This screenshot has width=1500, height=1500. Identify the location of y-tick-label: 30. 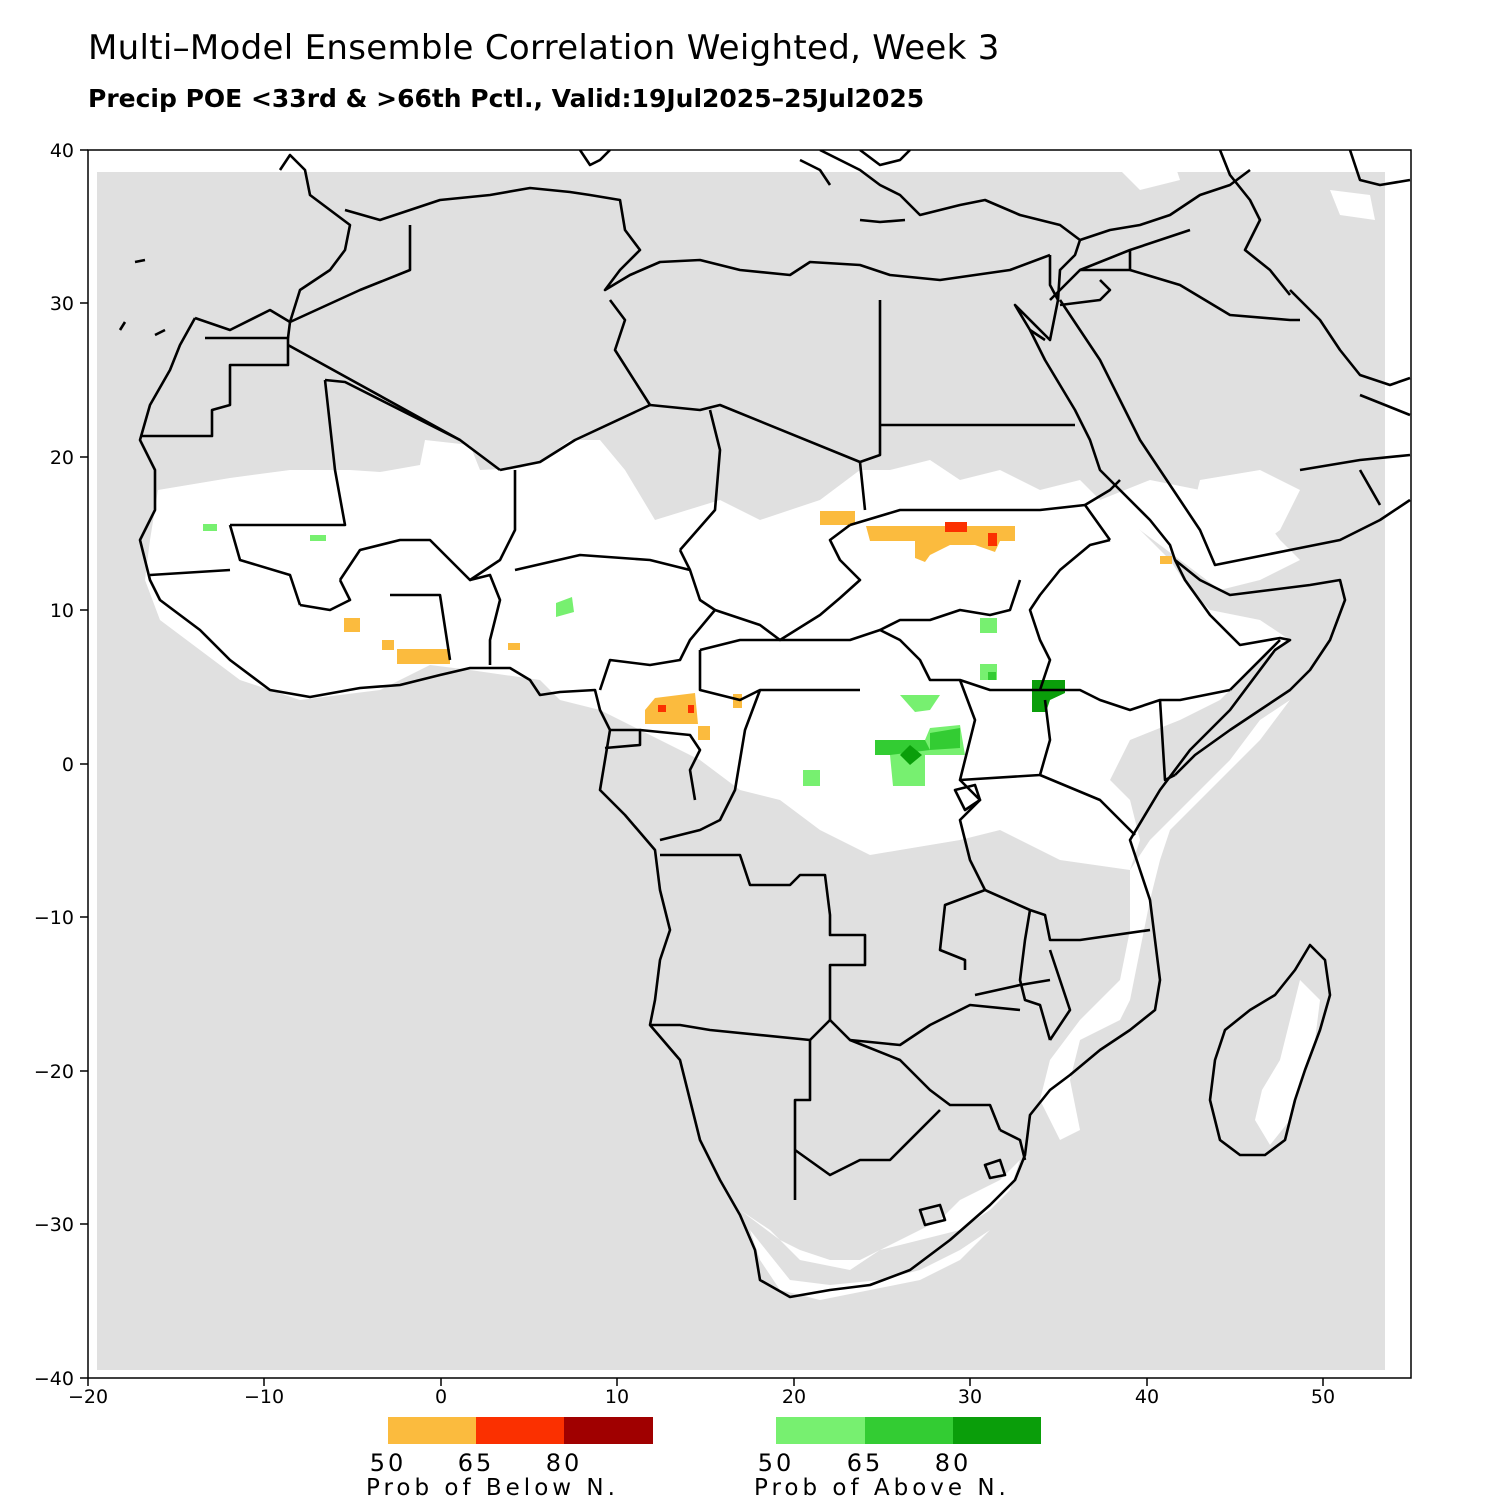
(62, 304).